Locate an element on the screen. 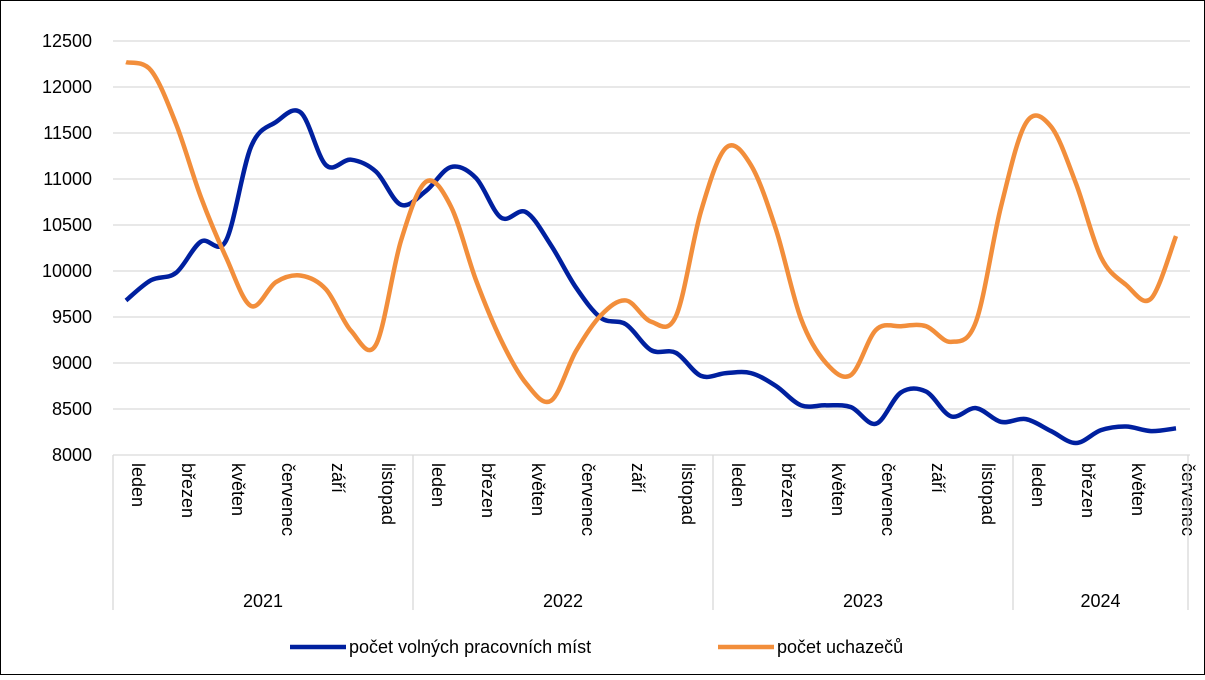 The width and height of the screenshot is (1205, 680). group-label: 2023 is located at coordinates (863, 601).